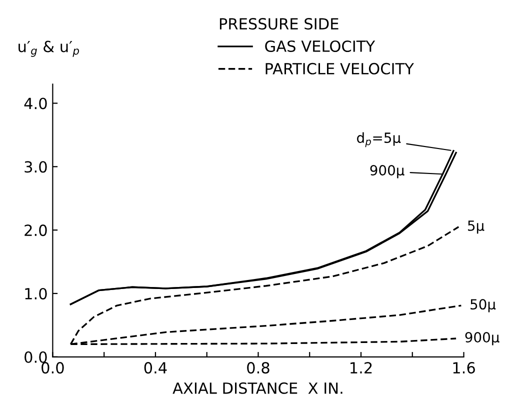 The width and height of the screenshot is (527, 401). I want to click on series-label: 5μ, so click(476, 227).